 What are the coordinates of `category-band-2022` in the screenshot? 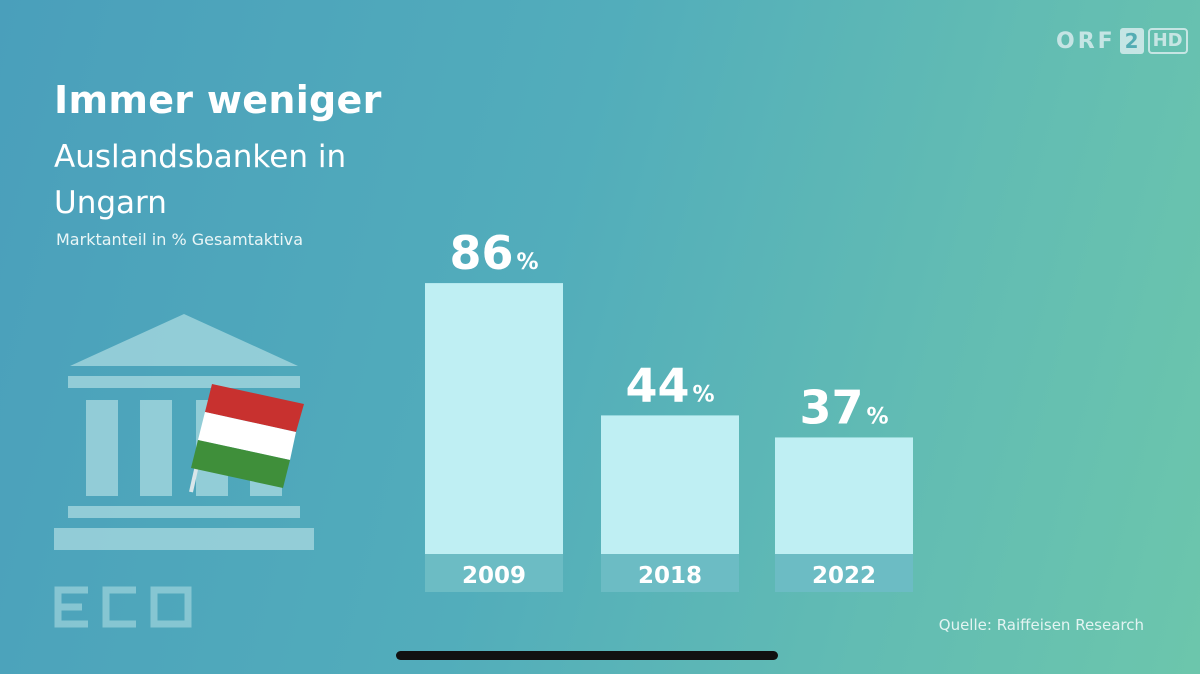 It's located at (844, 573).